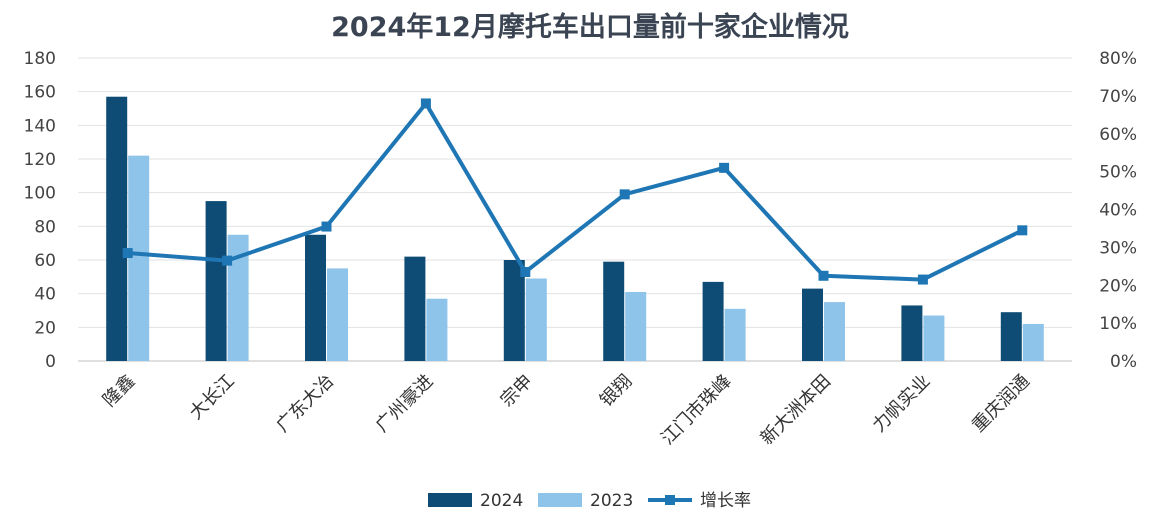 Image resolution: width=1154 pixels, height=522 pixels. What do you see at coordinates (725, 501) in the screenshot?
I see `legend-label-growth: 增长率` at bounding box center [725, 501].